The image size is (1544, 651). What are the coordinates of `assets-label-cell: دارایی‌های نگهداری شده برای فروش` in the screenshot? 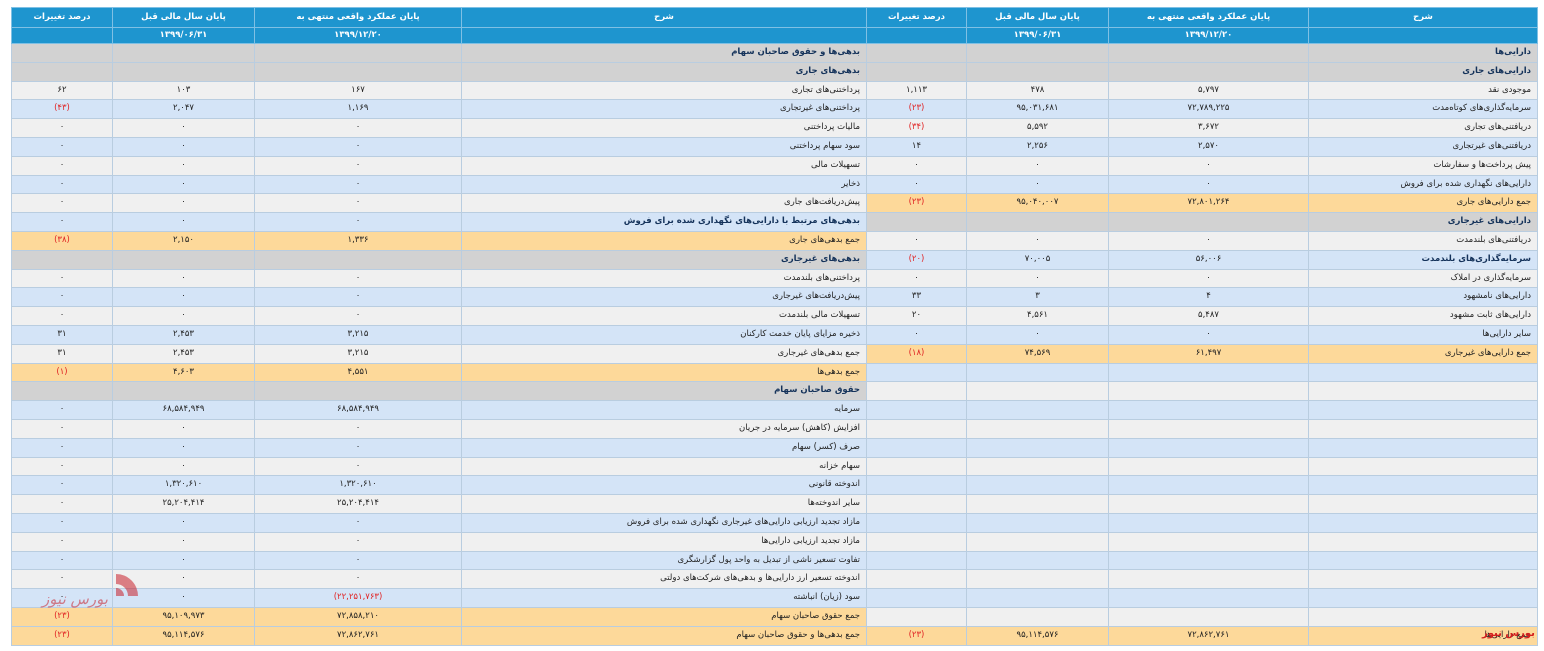 It's located at (1423, 184).